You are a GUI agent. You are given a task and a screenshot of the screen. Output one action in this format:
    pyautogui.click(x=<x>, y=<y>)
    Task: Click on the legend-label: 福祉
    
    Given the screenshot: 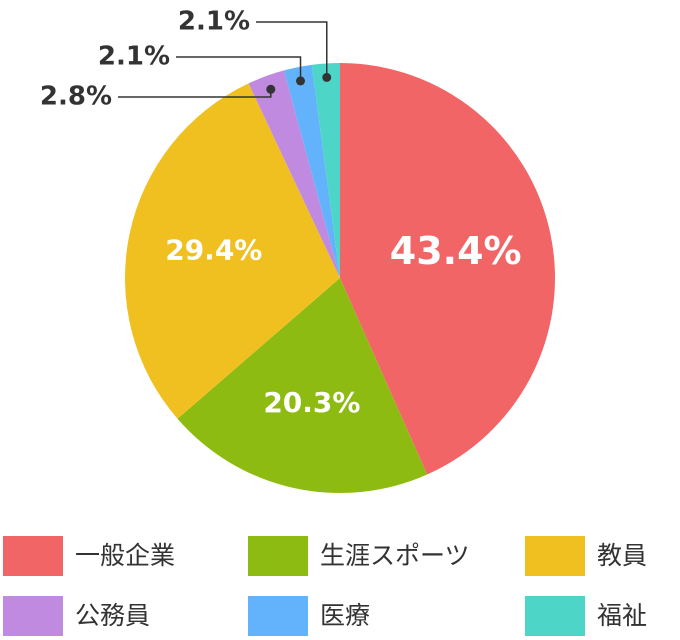 What is the action you would take?
    pyautogui.click(x=622, y=615)
    